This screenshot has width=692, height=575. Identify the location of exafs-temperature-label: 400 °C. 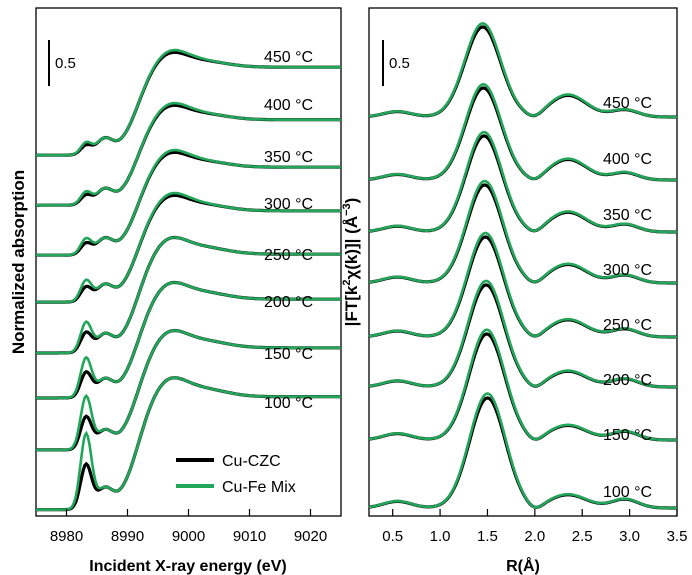
(627, 159).